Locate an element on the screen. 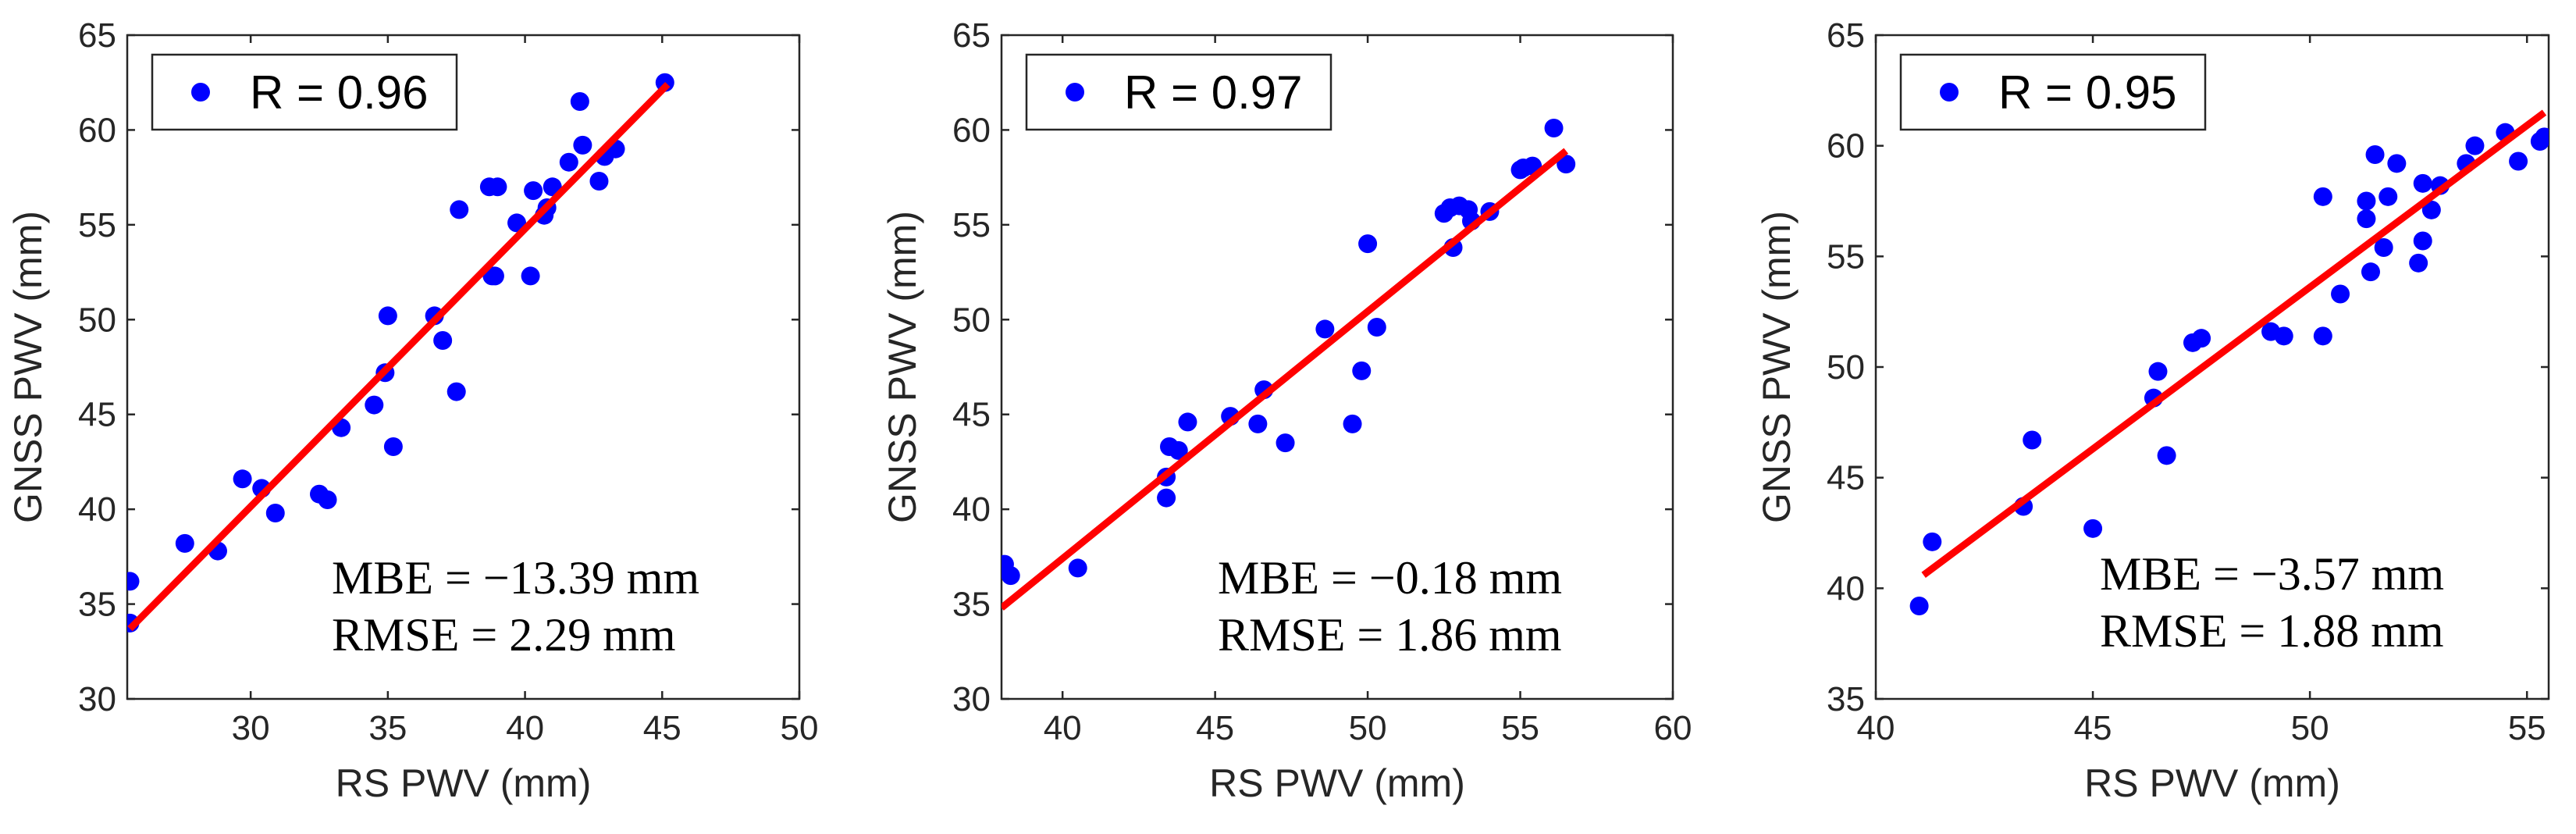 Image resolution: width=2576 pixels, height=834 pixels. x-tick-label: 60 is located at coordinates (1673, 728).